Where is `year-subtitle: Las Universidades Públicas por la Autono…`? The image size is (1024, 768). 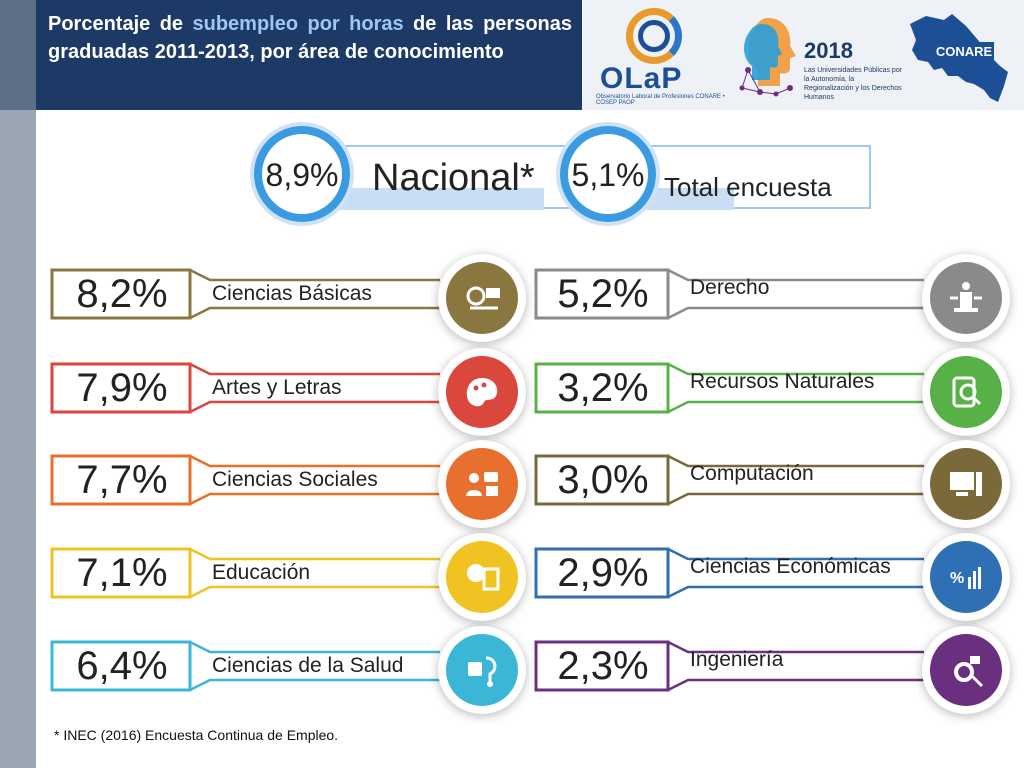
year-subtitle: Las Universidades Públicas por la Autono… is located at coordinates (853, 84).